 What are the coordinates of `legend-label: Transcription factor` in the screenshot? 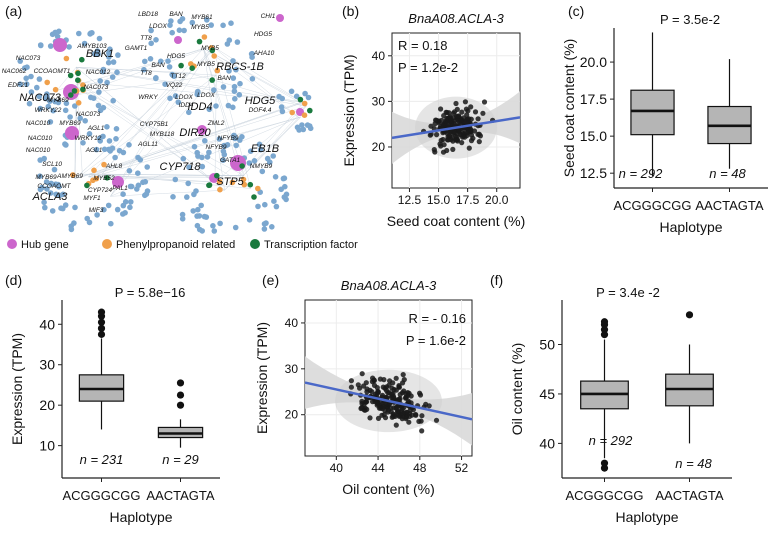 It's located at (311, 245).